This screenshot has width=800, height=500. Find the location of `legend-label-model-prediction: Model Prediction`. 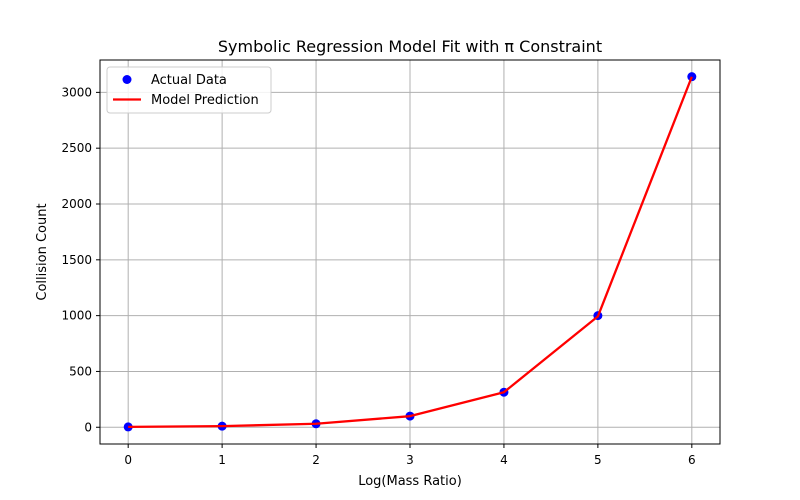

legend-label-model-prediction: Model Prediction is located at coordinates (205, 100).